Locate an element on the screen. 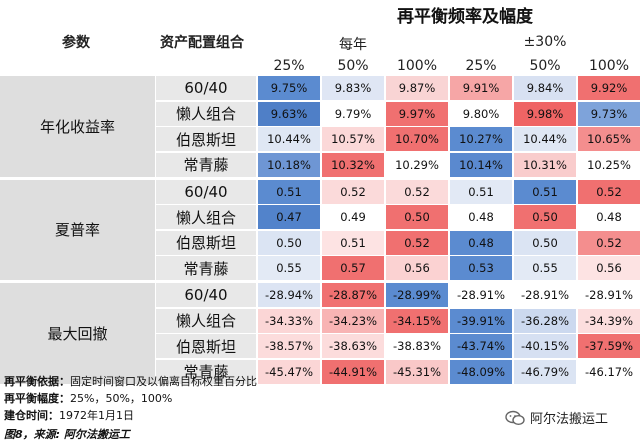  footer-line-1-text: 固定时间窗口及以偏离目标权重百分比 is located at coordinates (163, 381).